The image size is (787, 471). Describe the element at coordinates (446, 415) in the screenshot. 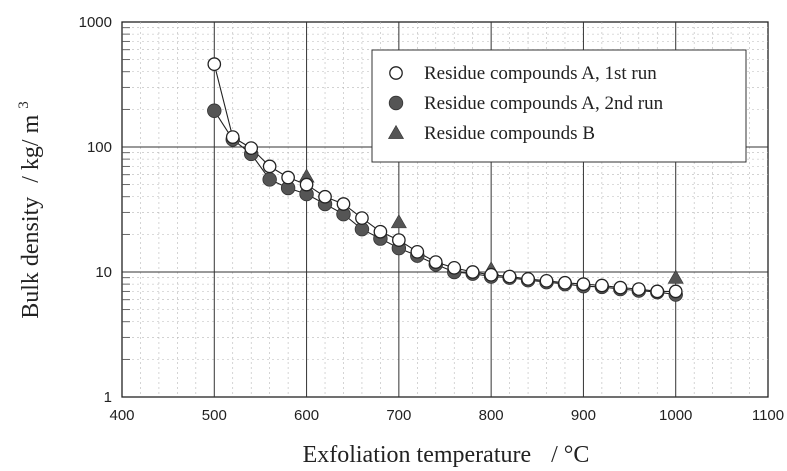

I see `x-tick-labels: 400 500 600 700 800 900 1000 1100` at that location.